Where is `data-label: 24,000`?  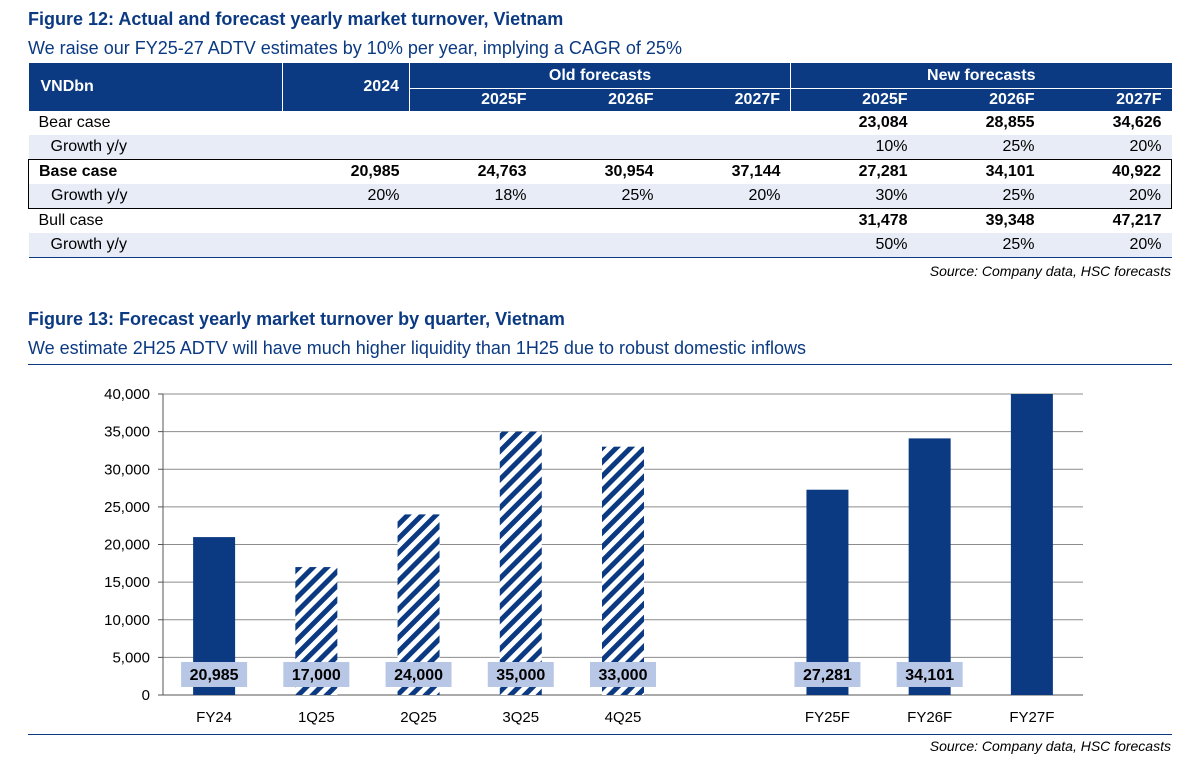 data-label: 24,000 is located at coordinates (418, 675).